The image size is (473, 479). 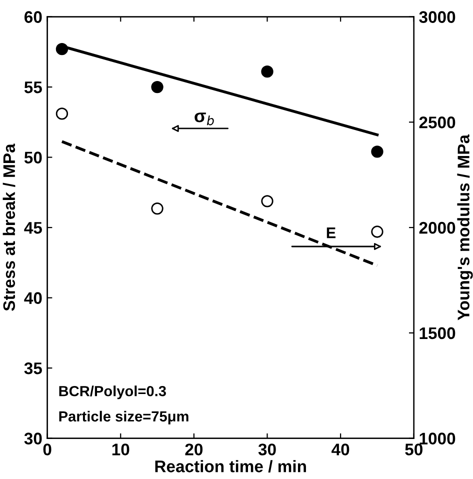 I want to click on annotation: σ$_{b}$, so click(x=204, y=119).